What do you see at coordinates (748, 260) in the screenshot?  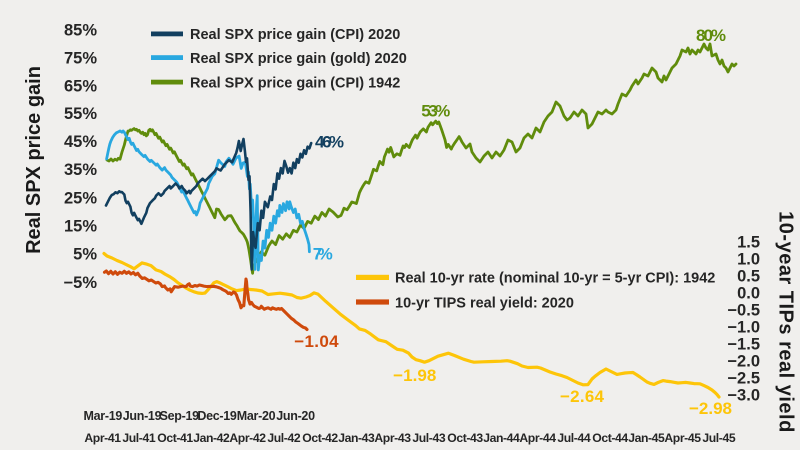 I see `svg-text: 1.0` at bounding box center [748, 260].